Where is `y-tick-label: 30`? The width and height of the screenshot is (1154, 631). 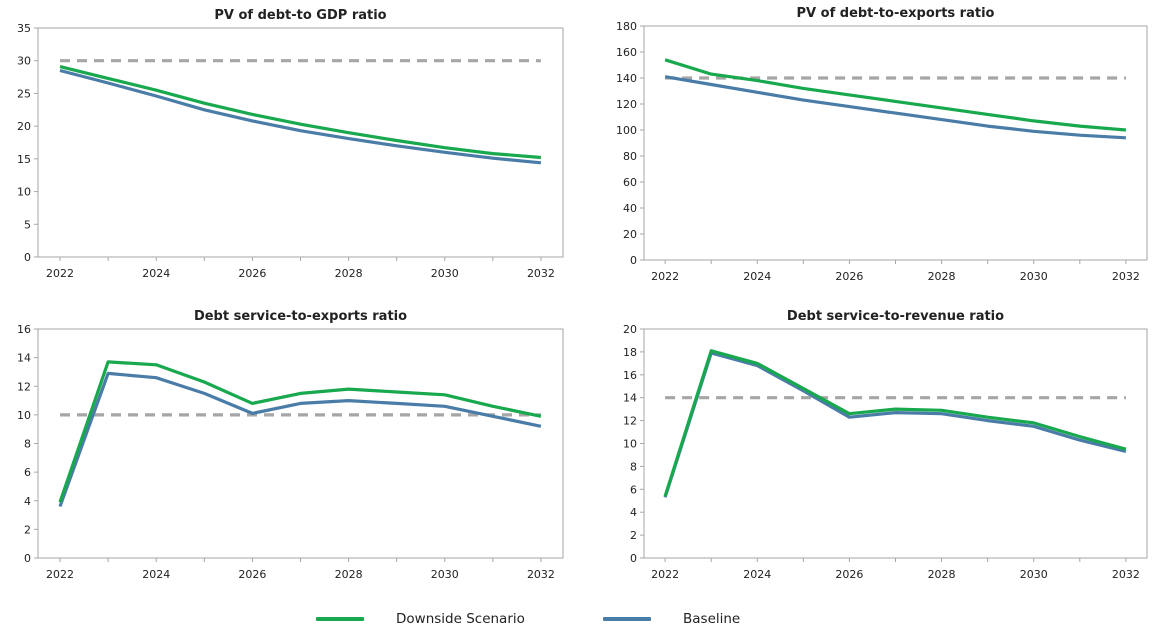
y-tick-label: 30 is located at coordinates (24, 61).